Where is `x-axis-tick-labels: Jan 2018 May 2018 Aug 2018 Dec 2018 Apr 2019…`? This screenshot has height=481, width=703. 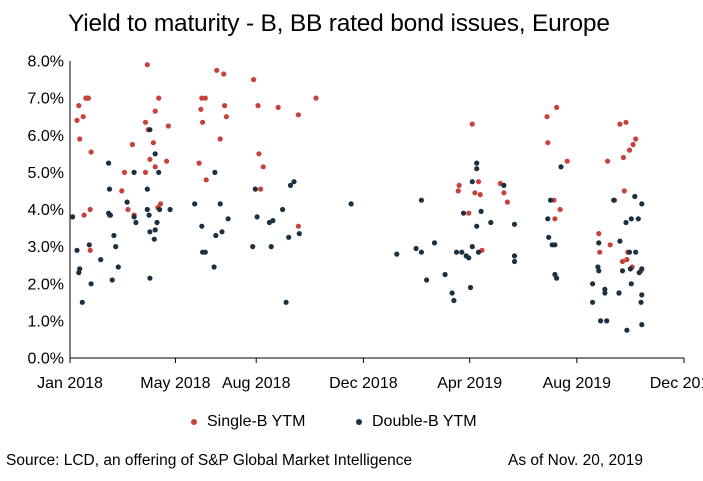 x-axis-tick-labels: Jan 2018 May 2018 Aug 2018 Dec 2018 Apr 2019… is located at coordinates (370, 383).